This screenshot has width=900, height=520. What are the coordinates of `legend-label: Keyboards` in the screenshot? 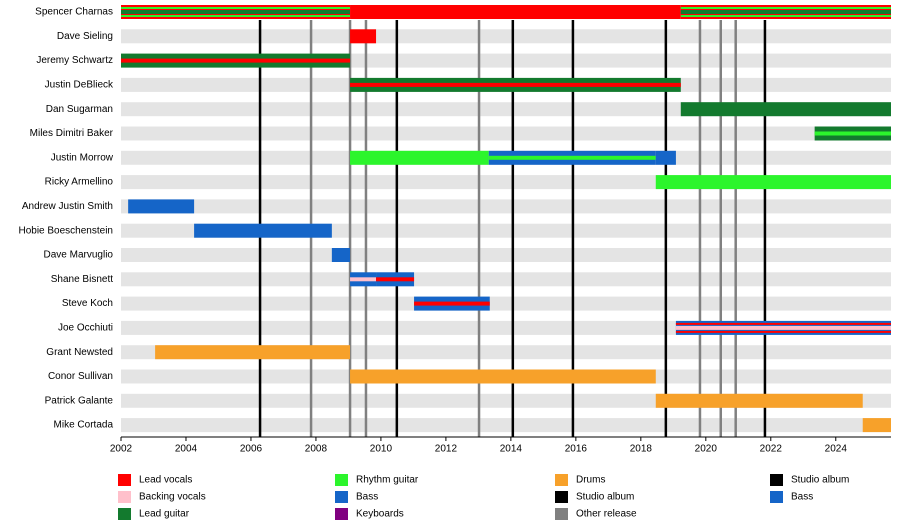 It's located at (380, 514).